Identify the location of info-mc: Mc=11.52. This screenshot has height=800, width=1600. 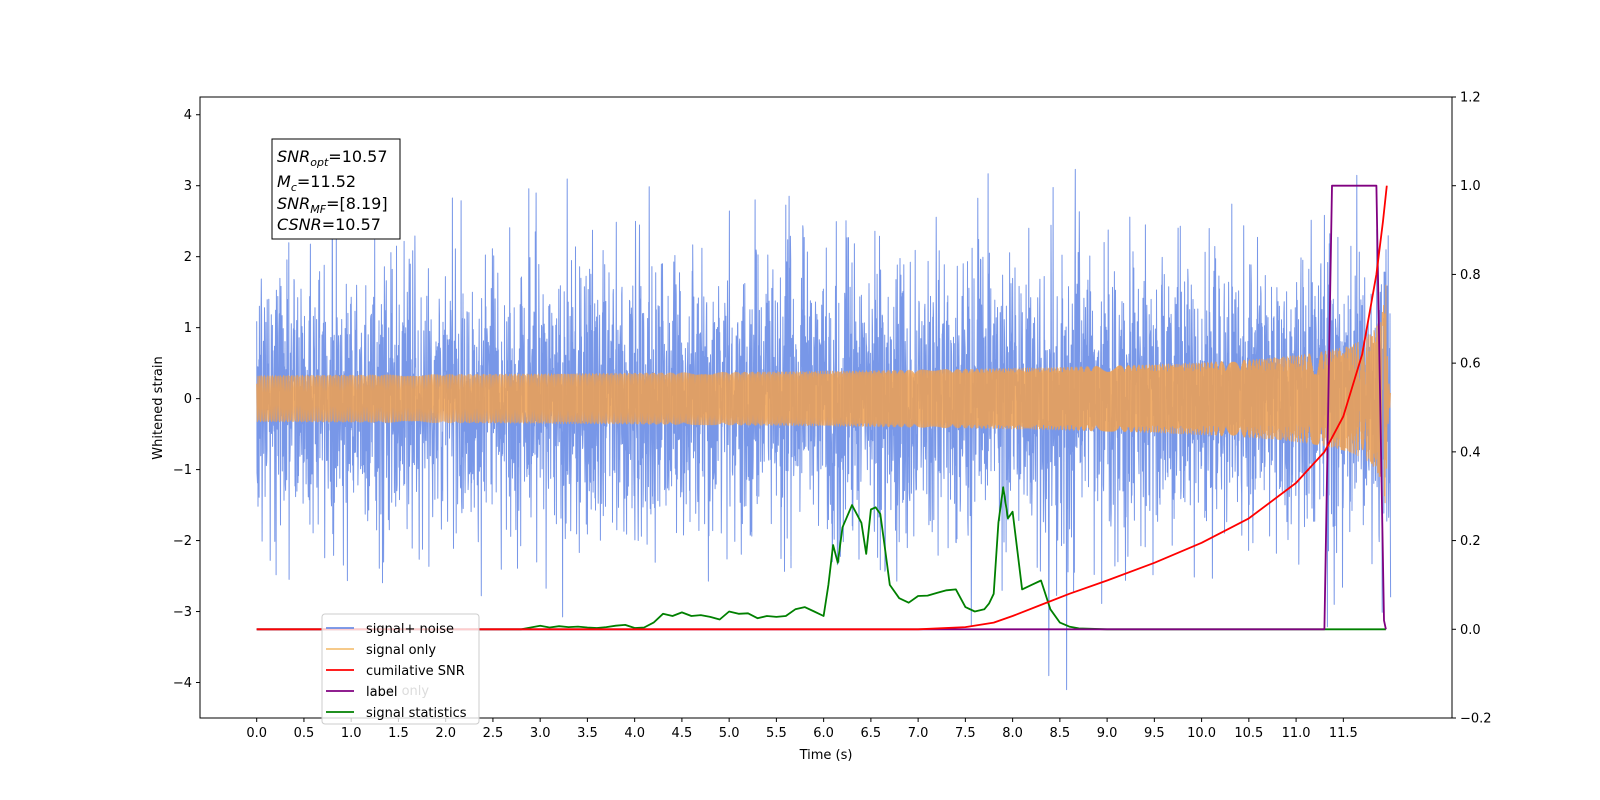
(316, 183).